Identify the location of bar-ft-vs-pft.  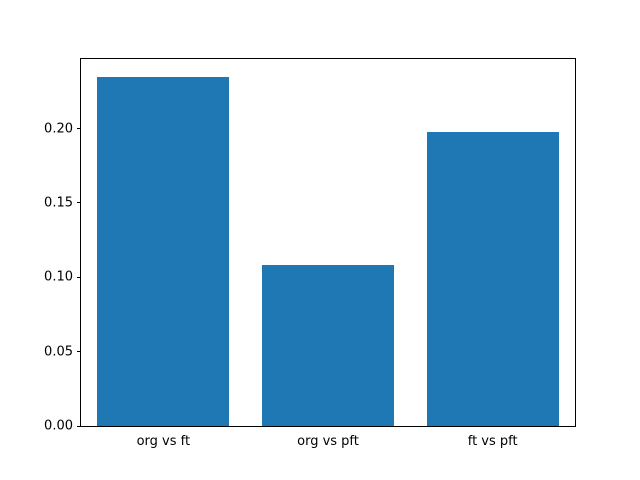
(492, 278).